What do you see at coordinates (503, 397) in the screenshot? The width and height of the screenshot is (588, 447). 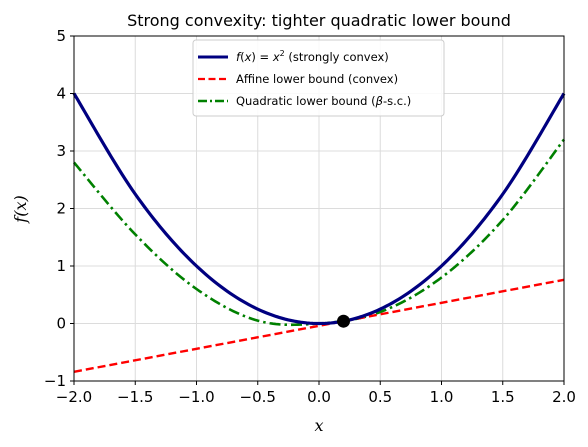 I see `x-tick-label-7: 1.5` at bounding box center [503, 397].